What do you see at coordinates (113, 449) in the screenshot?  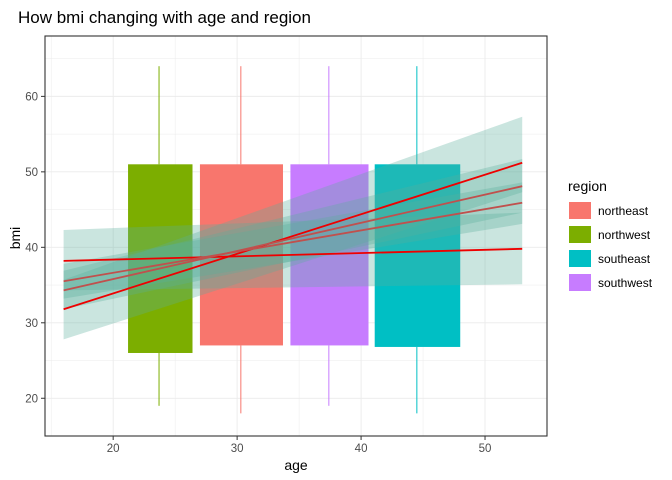 I see `x-tick-label: 20` at bounding box center [113, 449].